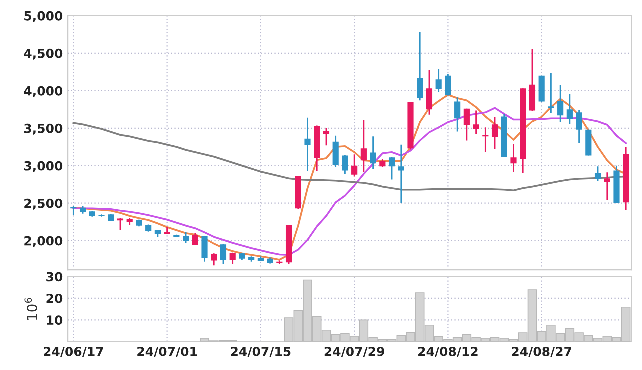 This screenshot has width=642, height=370. Describe the element at coordinates (74, 352) in the screenshot. I see `x-tick-label: 24/06/17` at that location.